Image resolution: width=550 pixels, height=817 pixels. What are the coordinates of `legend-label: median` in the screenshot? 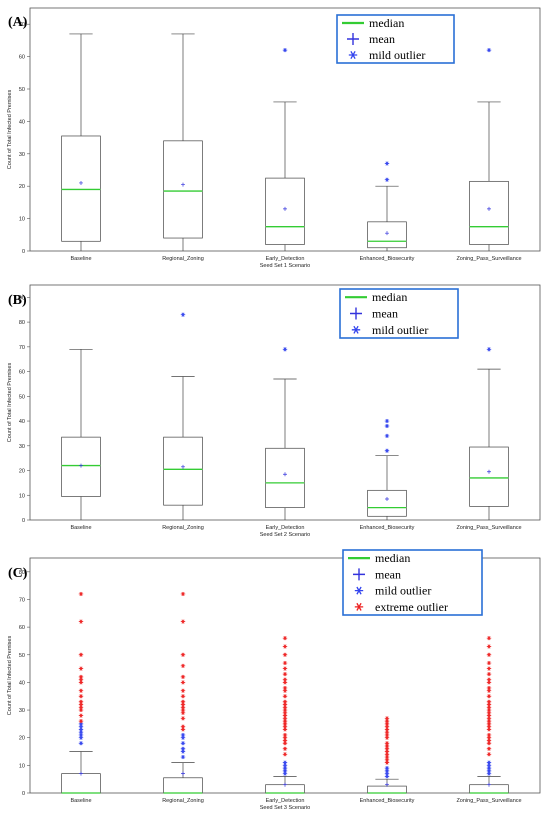 It's located at (392, 558).